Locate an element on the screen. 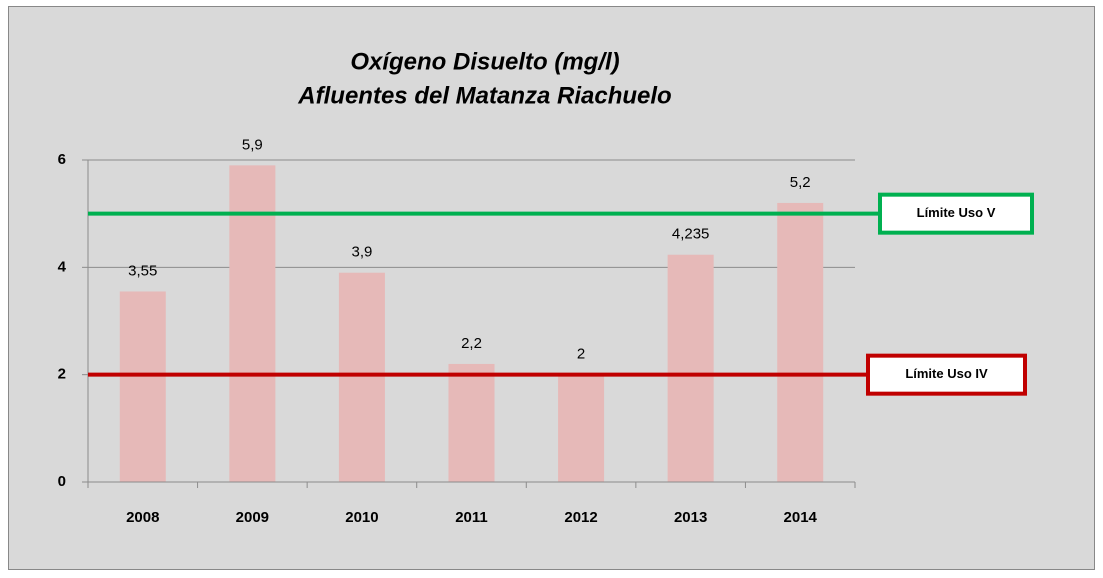  value-label: 5,2 is located at coordinates (800, 182).